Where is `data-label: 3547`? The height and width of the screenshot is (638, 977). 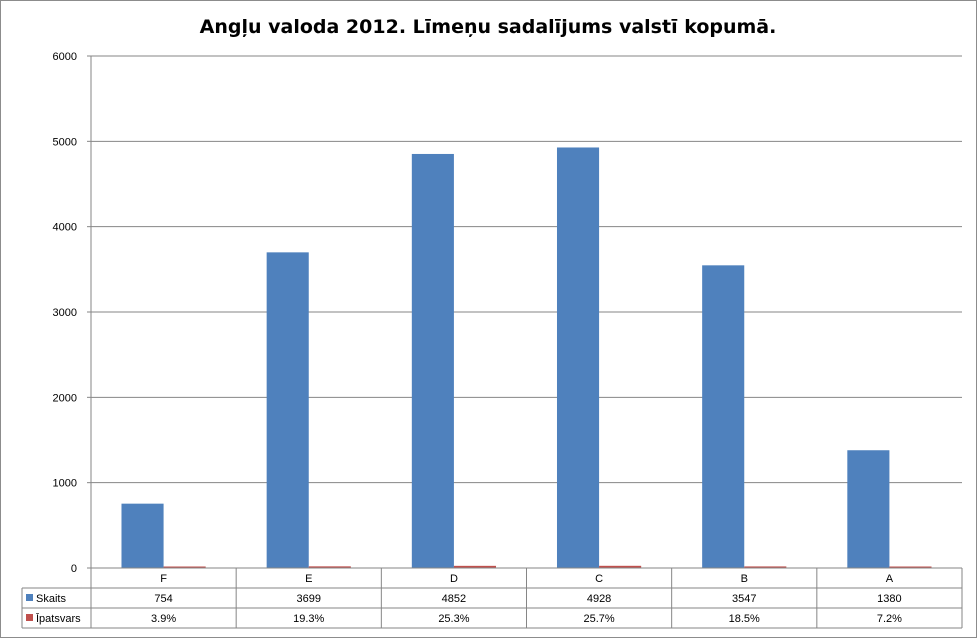 data-label: 3547 is located at coordinates (744, 599).